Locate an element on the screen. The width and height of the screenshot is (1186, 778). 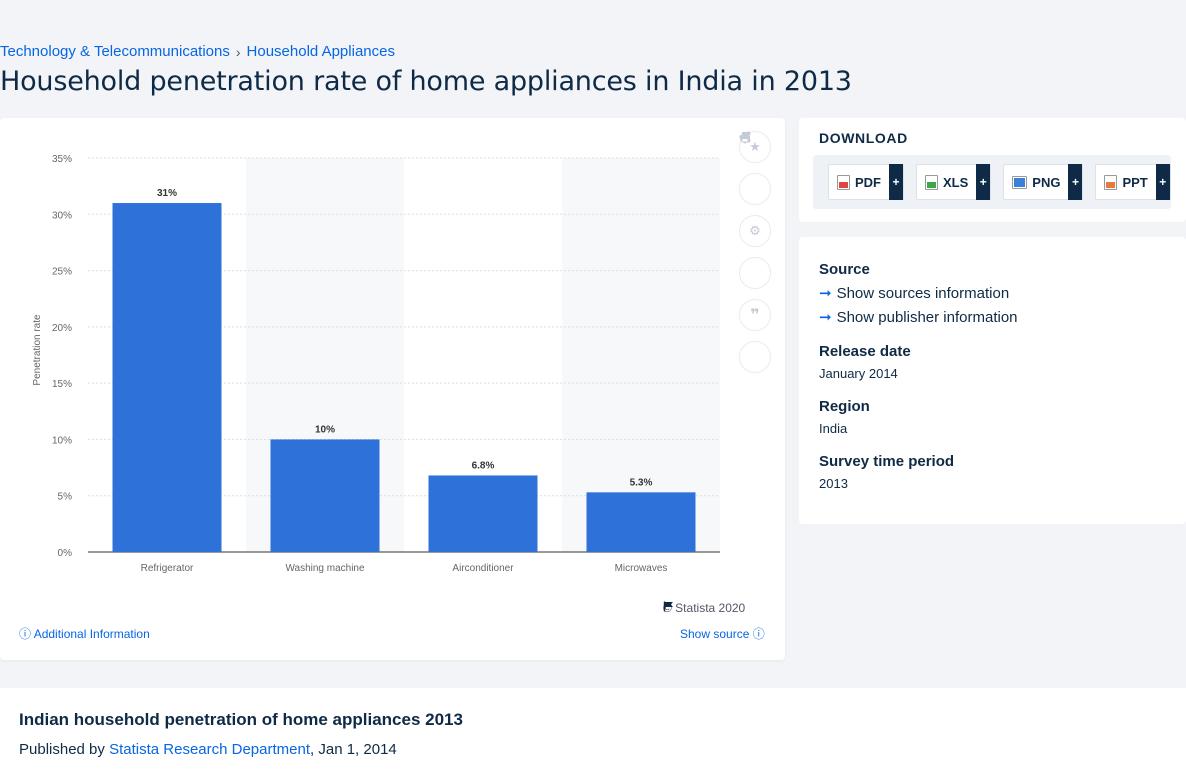
y-tick-label: 0% is located at coordinates (65, 553).